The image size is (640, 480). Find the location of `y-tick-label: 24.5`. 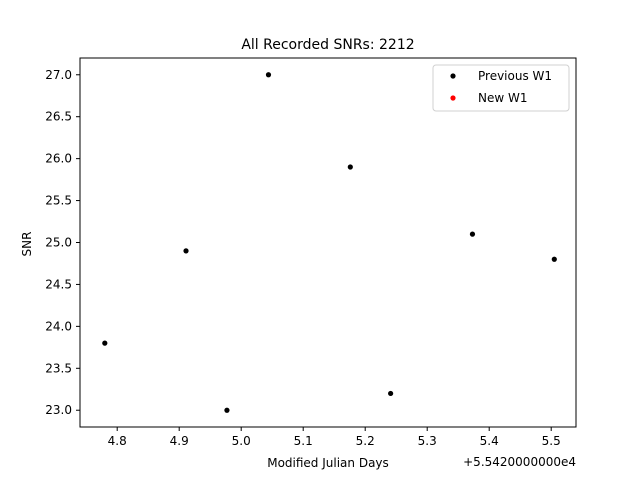

y-tick-label: 24.5 is located at coordinates (58, 284).